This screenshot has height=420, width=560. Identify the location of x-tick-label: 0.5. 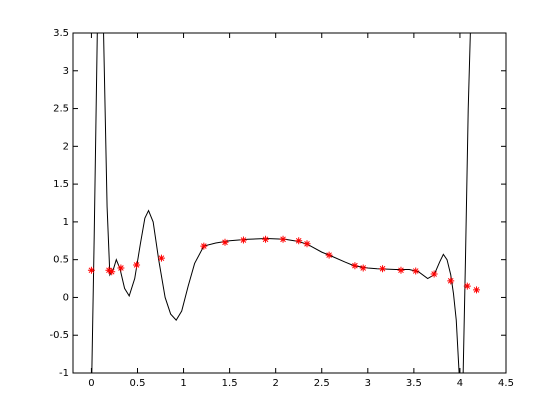
(138, 383).